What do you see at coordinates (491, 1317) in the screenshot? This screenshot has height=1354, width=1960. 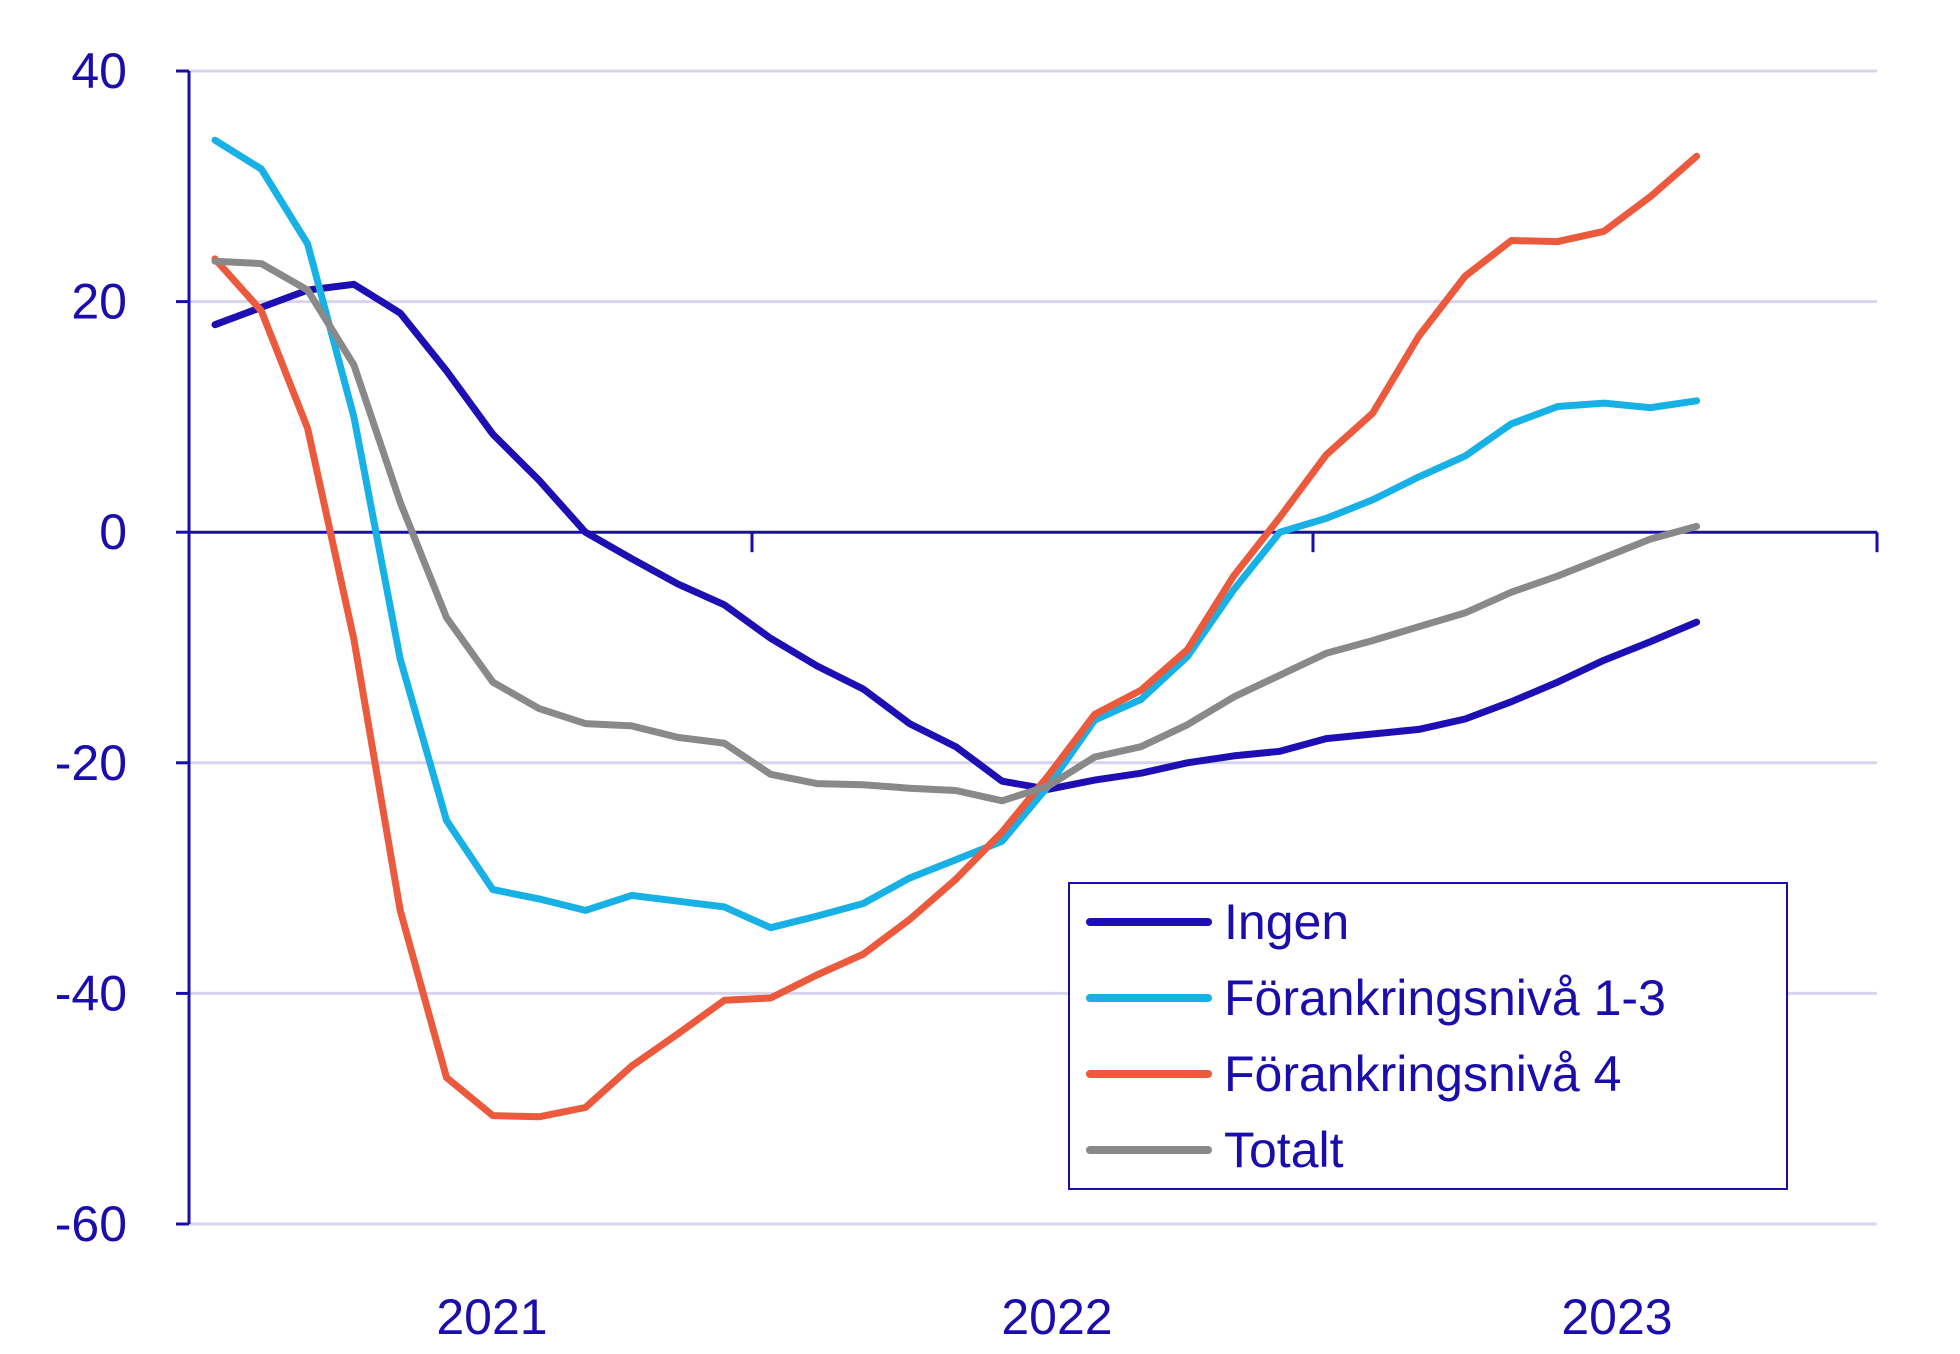 I see `x-tick-label: 2021` at bounding box center [491, 1317].